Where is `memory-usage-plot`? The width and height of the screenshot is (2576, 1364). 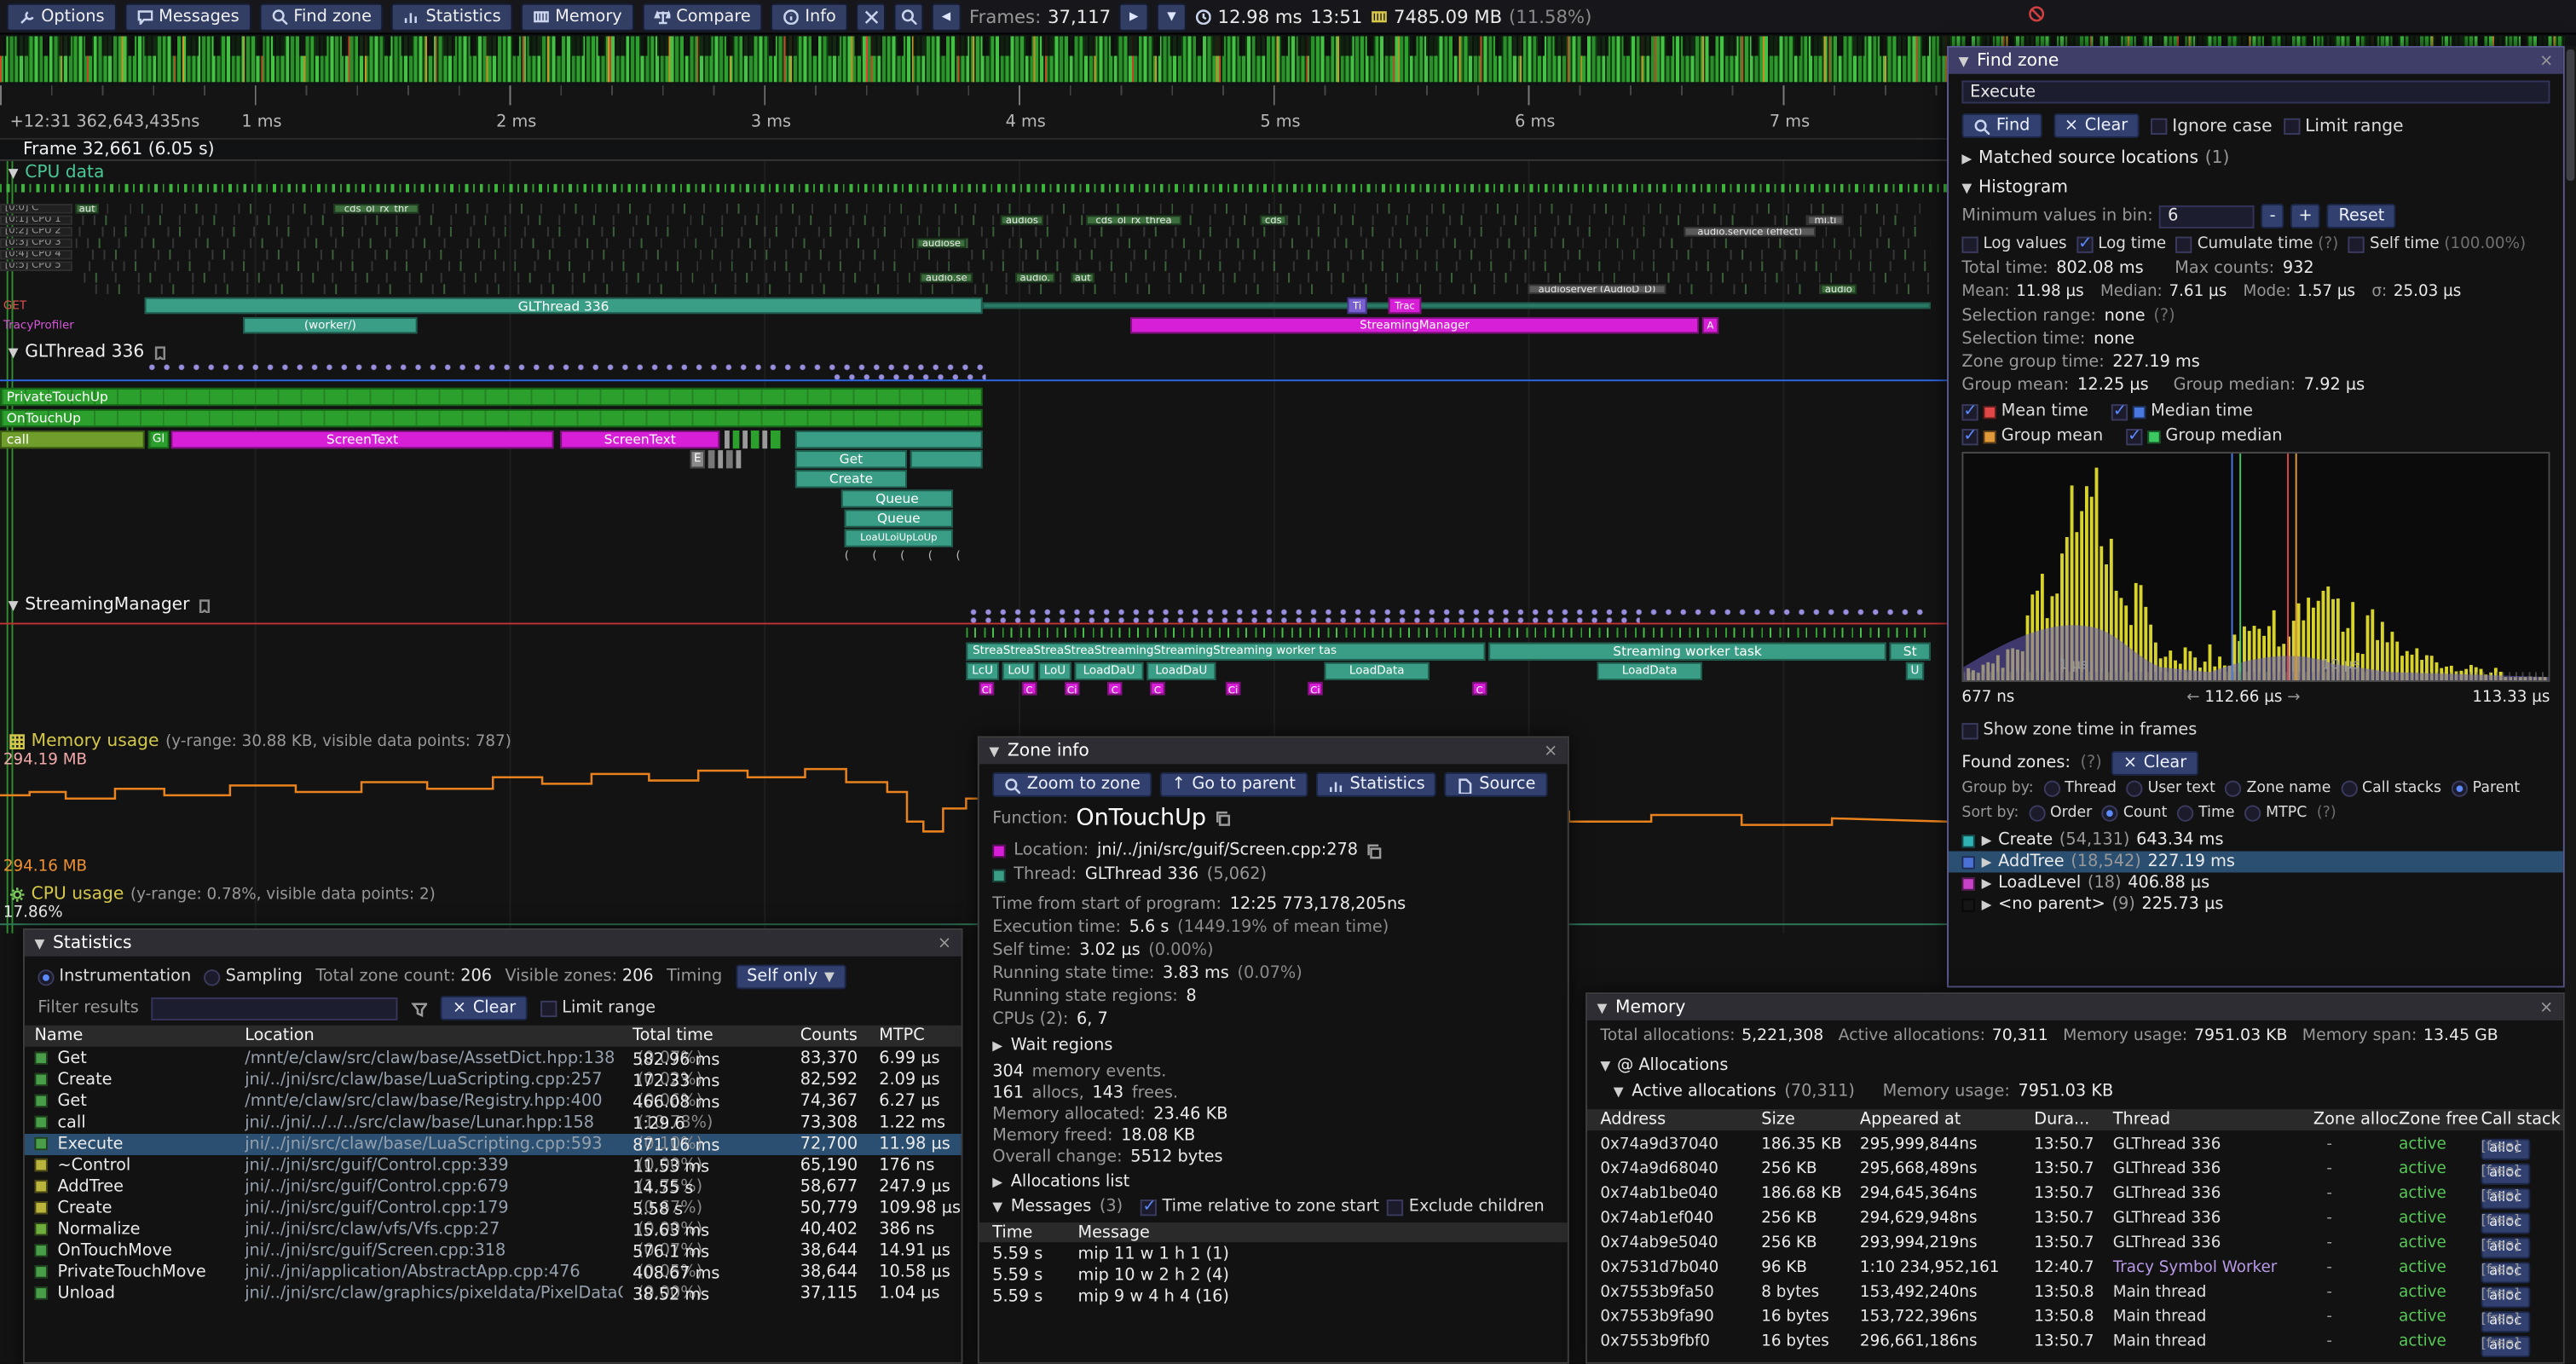 memory-usage-plot is located at coordinates (974, 804).